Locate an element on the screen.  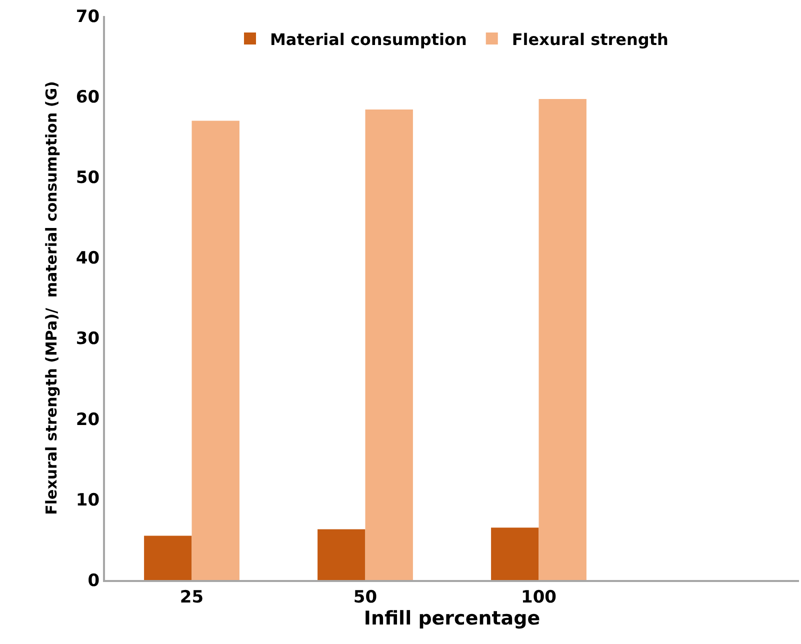
x-tick-label: 100 is located at coordinates (539, 597).